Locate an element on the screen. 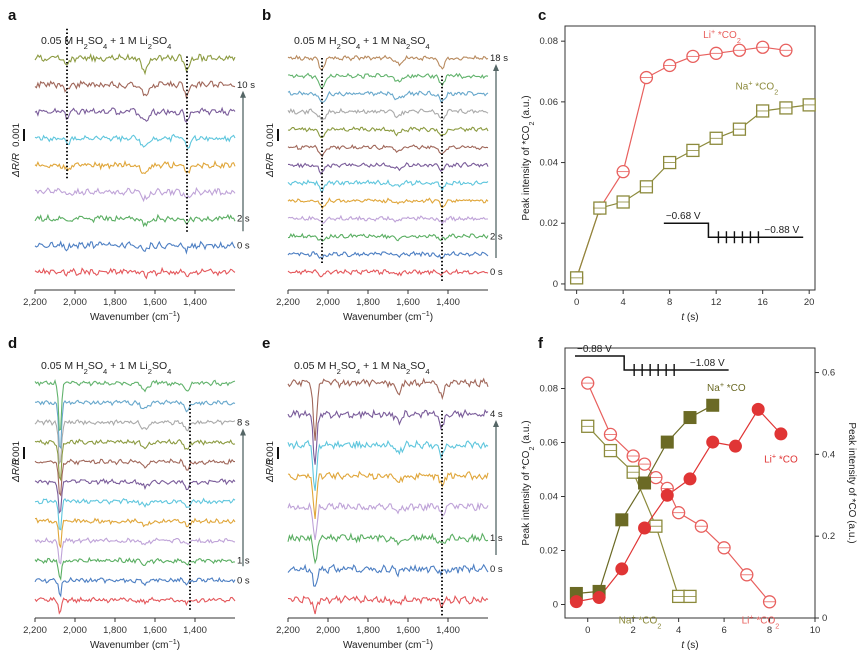  series-label: Li+ *CO2 is located at coordinates (722, 36).